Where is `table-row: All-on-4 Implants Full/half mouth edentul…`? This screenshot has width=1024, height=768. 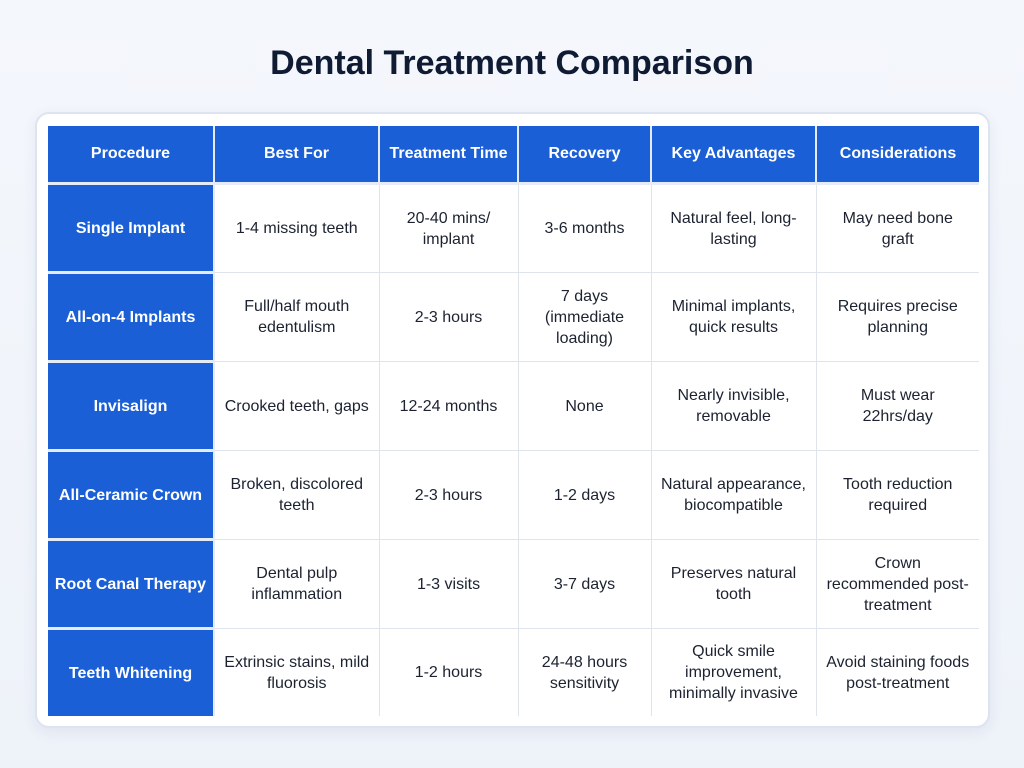 table-row: All-on-4 Implants Full/half mouth edentul… is located at coordinates (513, 317).